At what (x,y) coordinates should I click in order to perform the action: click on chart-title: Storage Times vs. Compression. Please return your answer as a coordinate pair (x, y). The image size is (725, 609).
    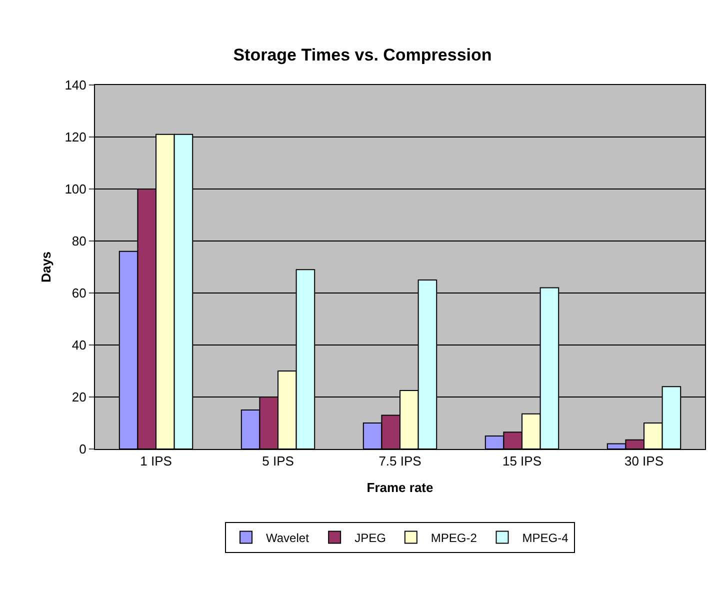
    Looking at the image, I should click on (362, 55).